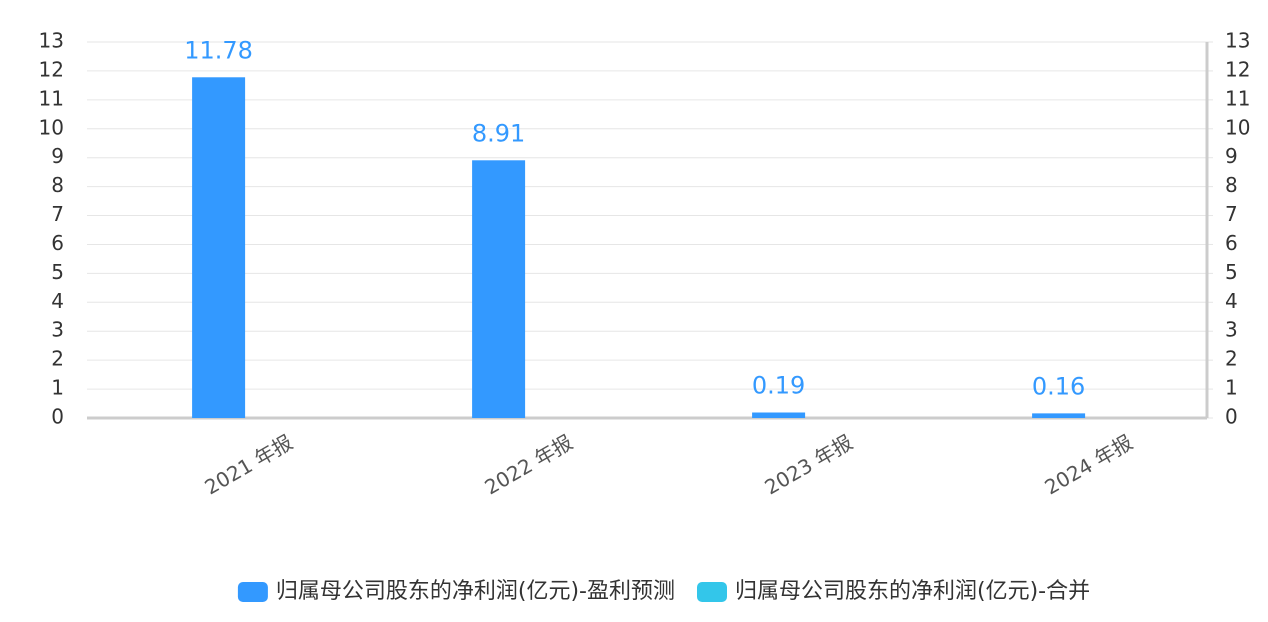 This screenshot has height=622, width=1268. What do you see at coordinates (498, 133) in the screenshot?
I see `data-label: 8.91` at bounding box center [498, 133].